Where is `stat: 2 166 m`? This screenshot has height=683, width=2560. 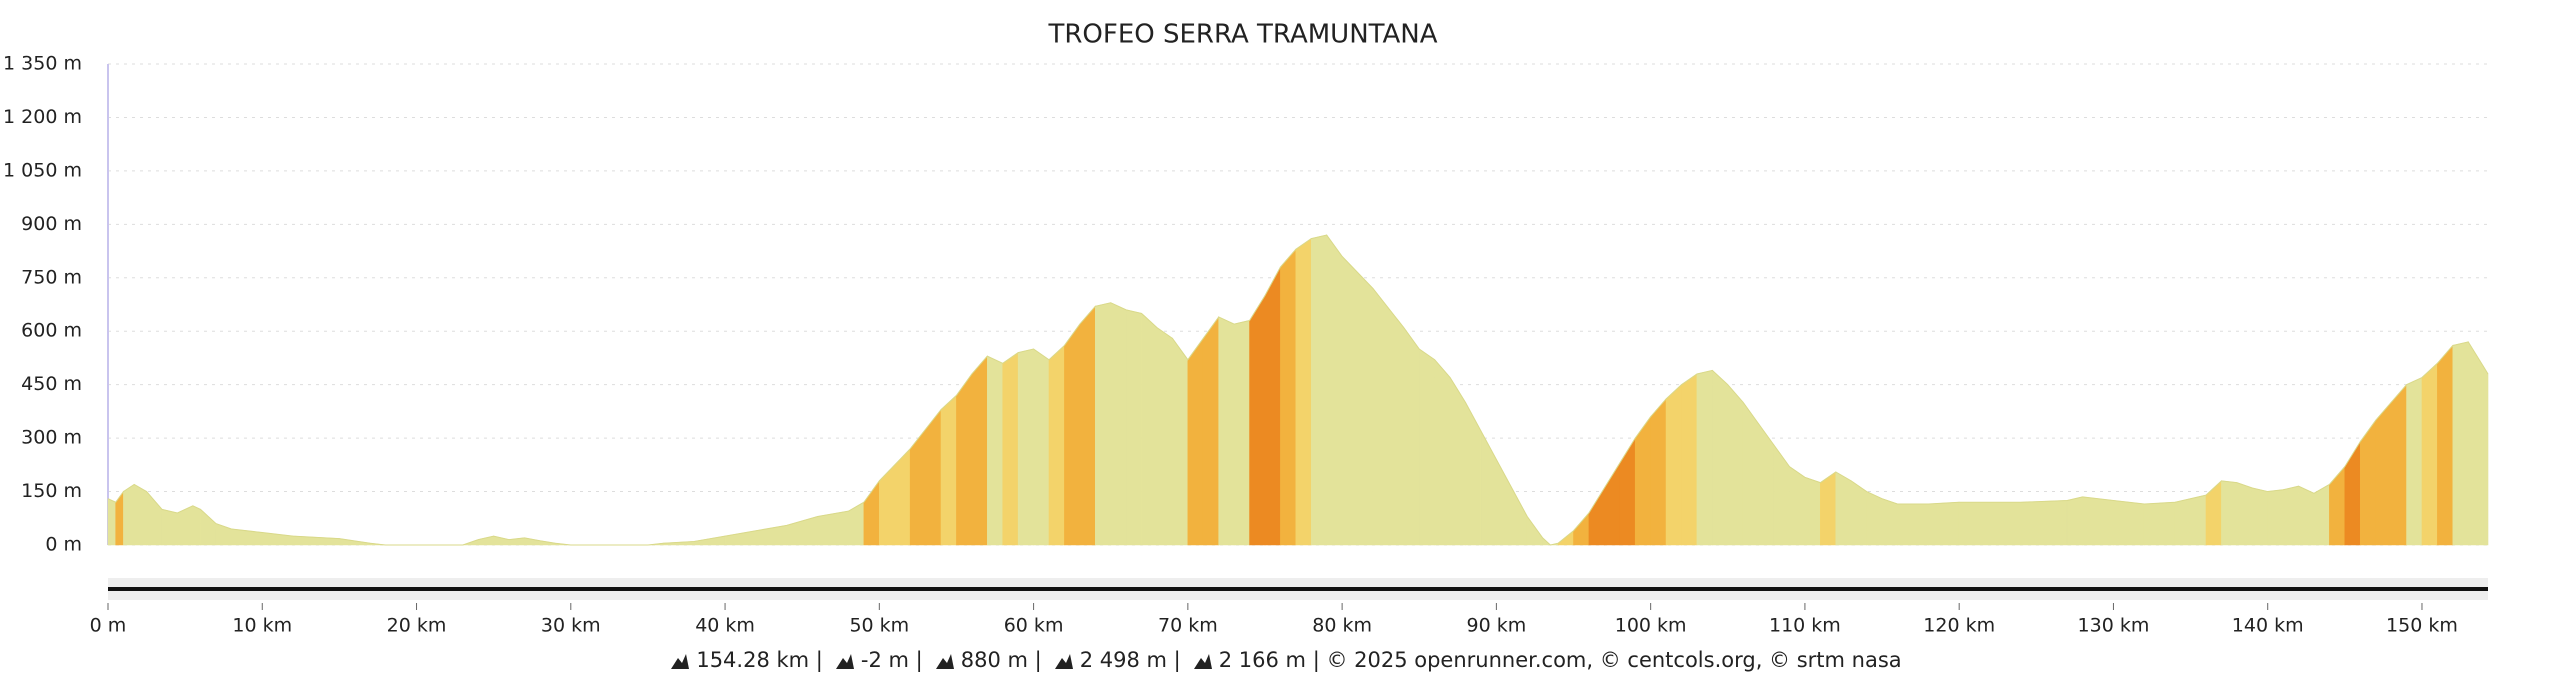 stat: 2 166 m is located at coordinates (1262, 660).